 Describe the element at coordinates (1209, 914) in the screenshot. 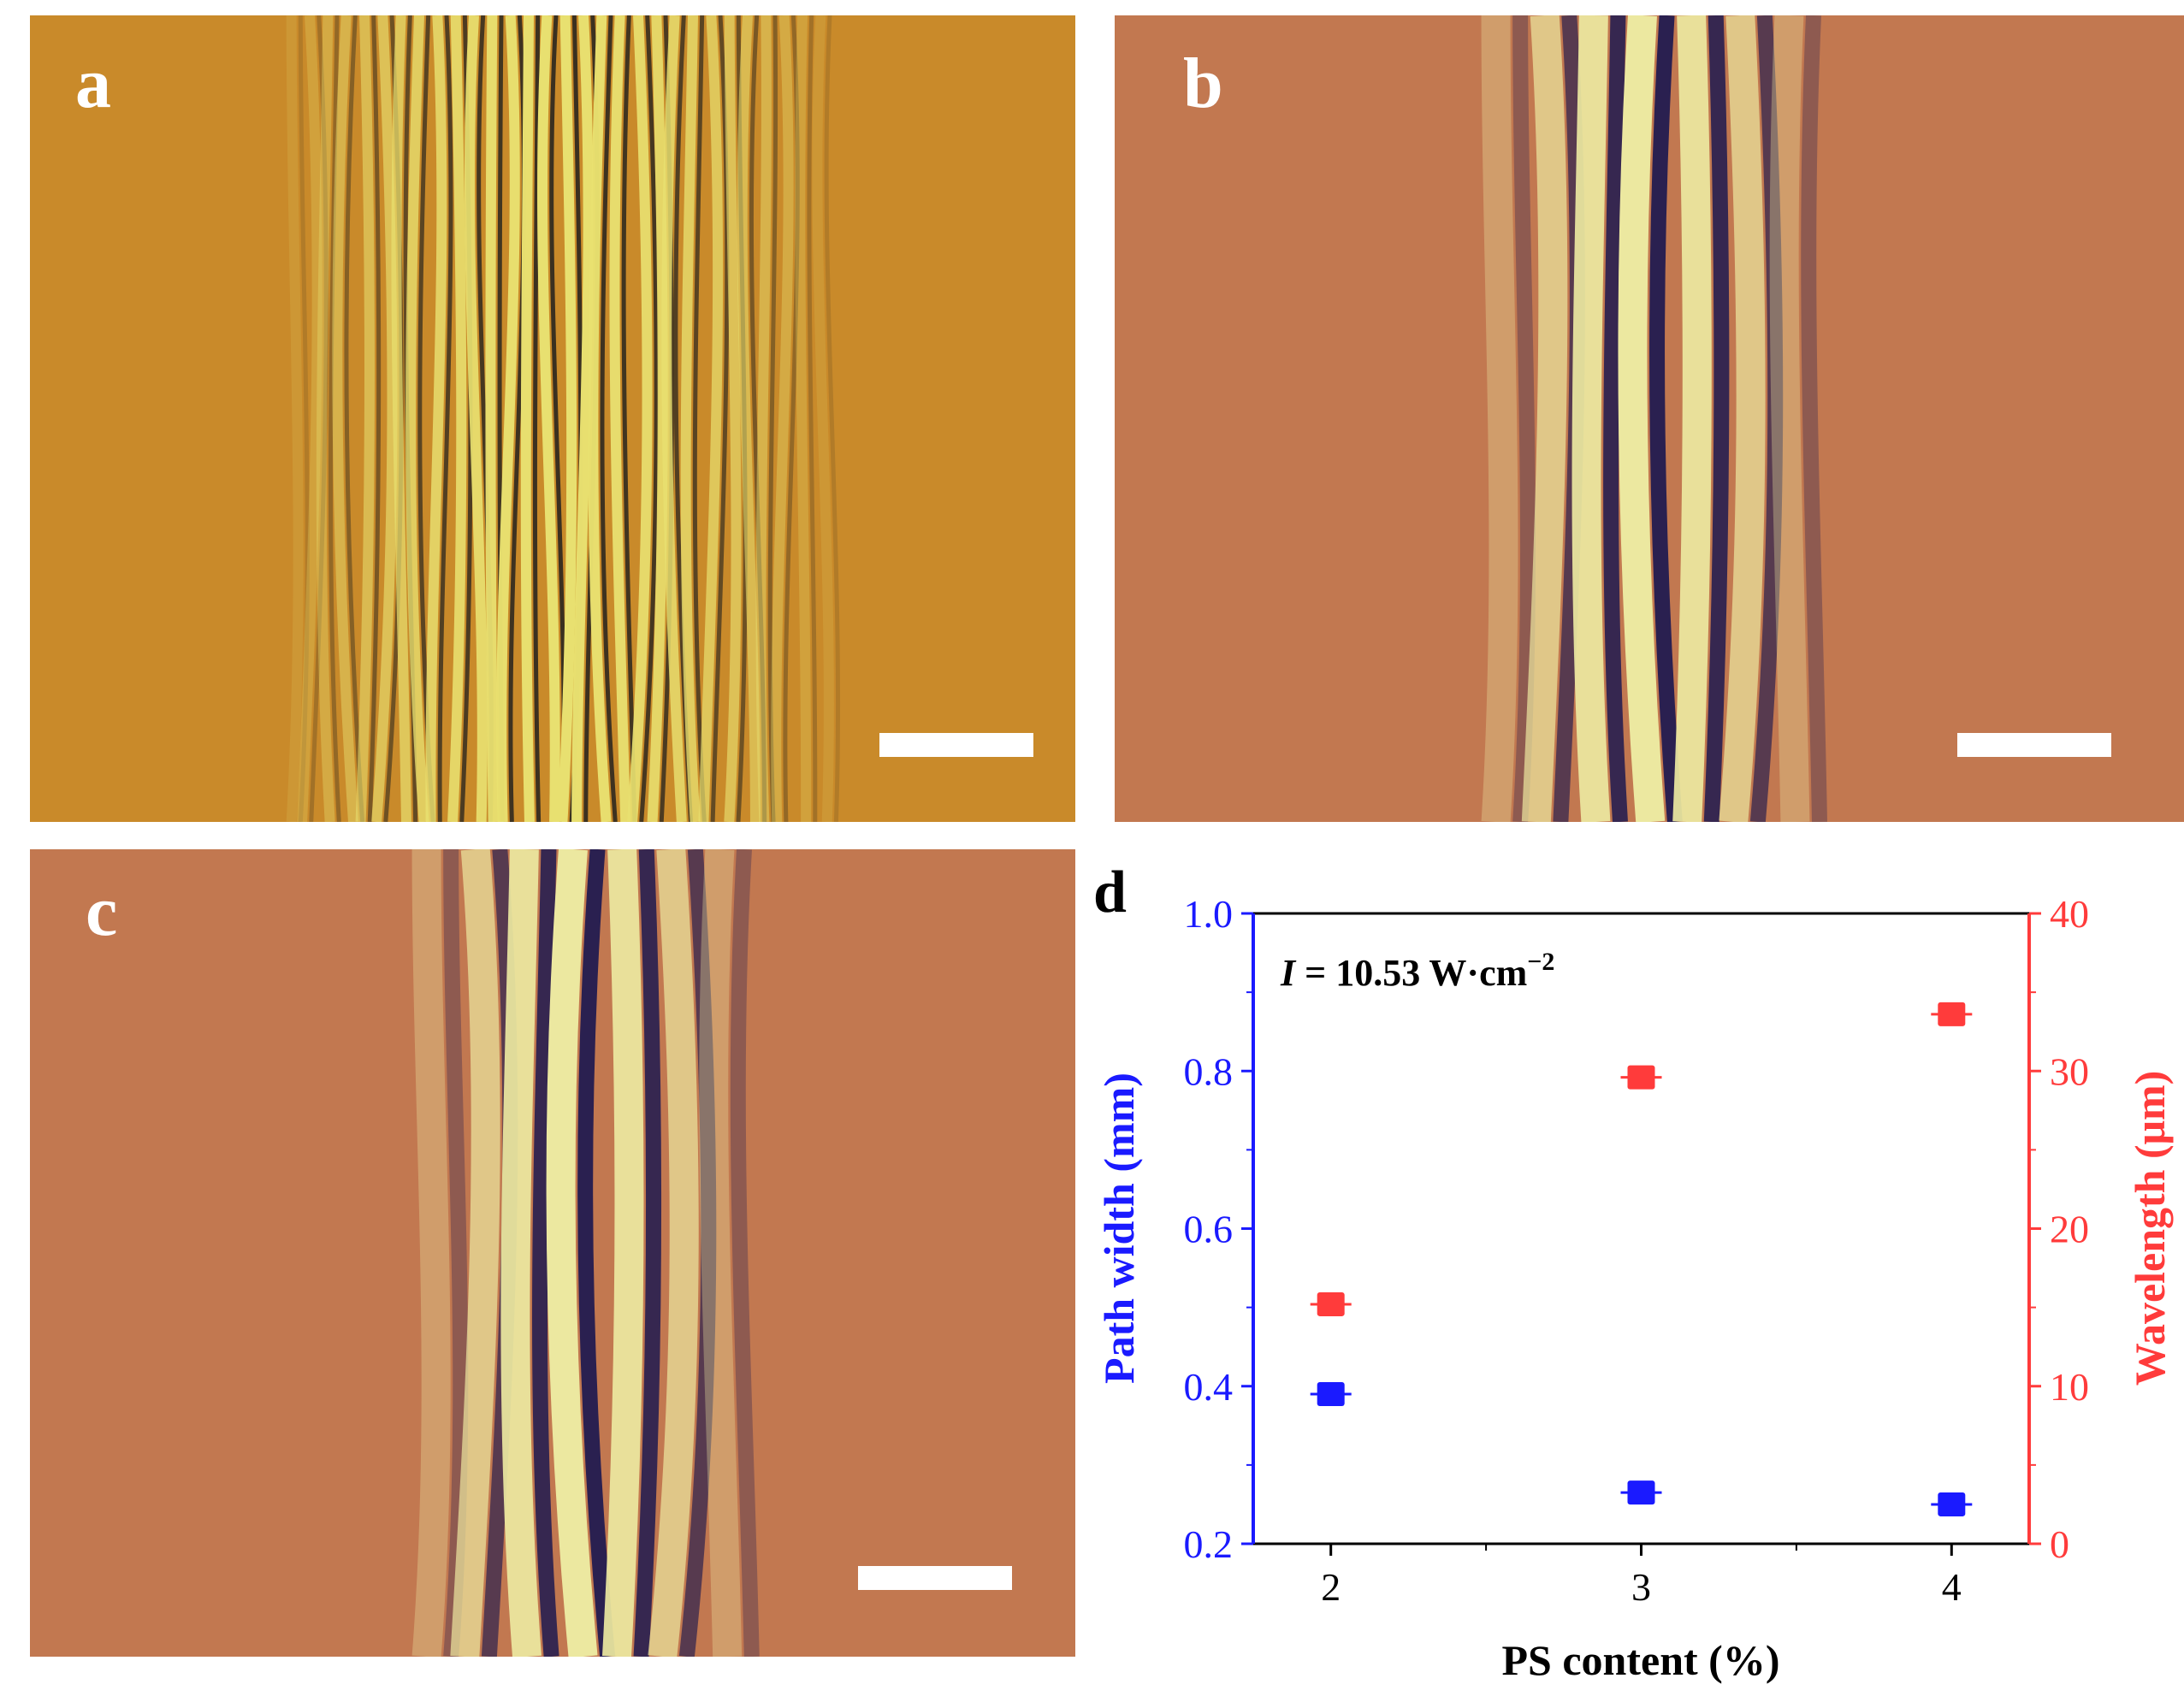

I see `left-tick-label: 1.0` at that location.